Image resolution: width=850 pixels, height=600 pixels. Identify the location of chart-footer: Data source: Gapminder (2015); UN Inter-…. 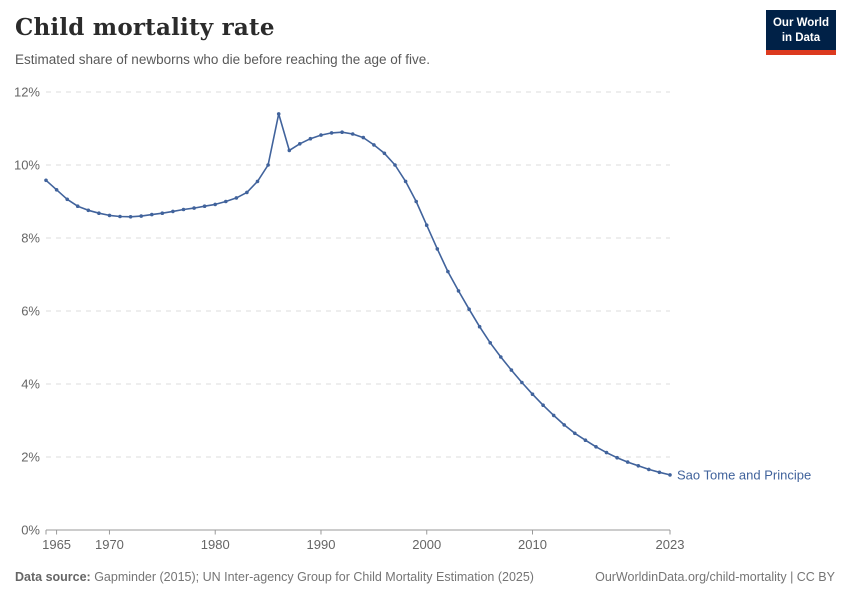
(425, 583).